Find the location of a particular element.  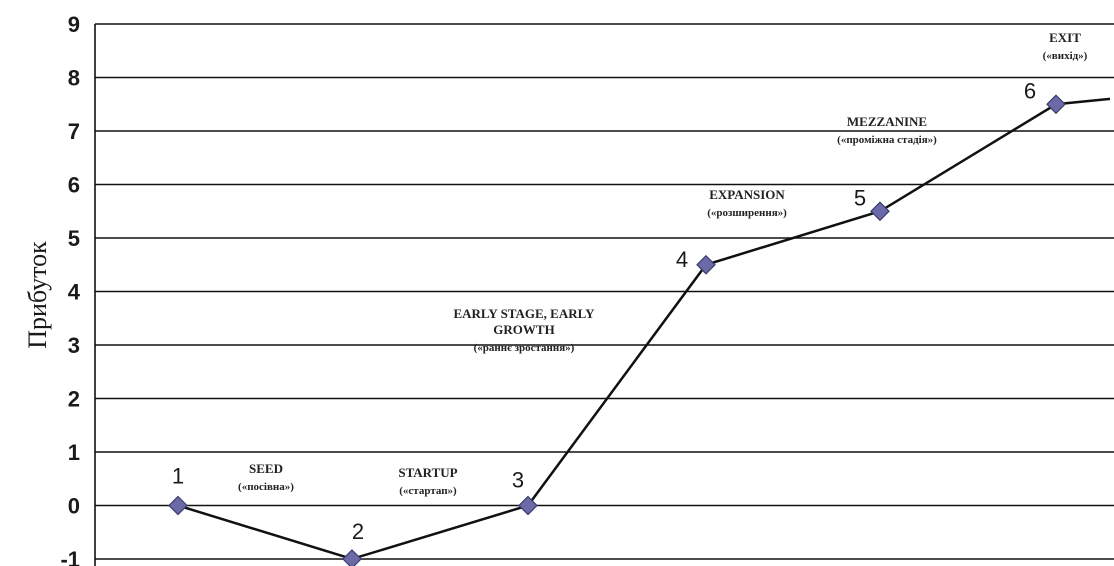

y-tick-label: 4 is located at coordinates (74, 292).